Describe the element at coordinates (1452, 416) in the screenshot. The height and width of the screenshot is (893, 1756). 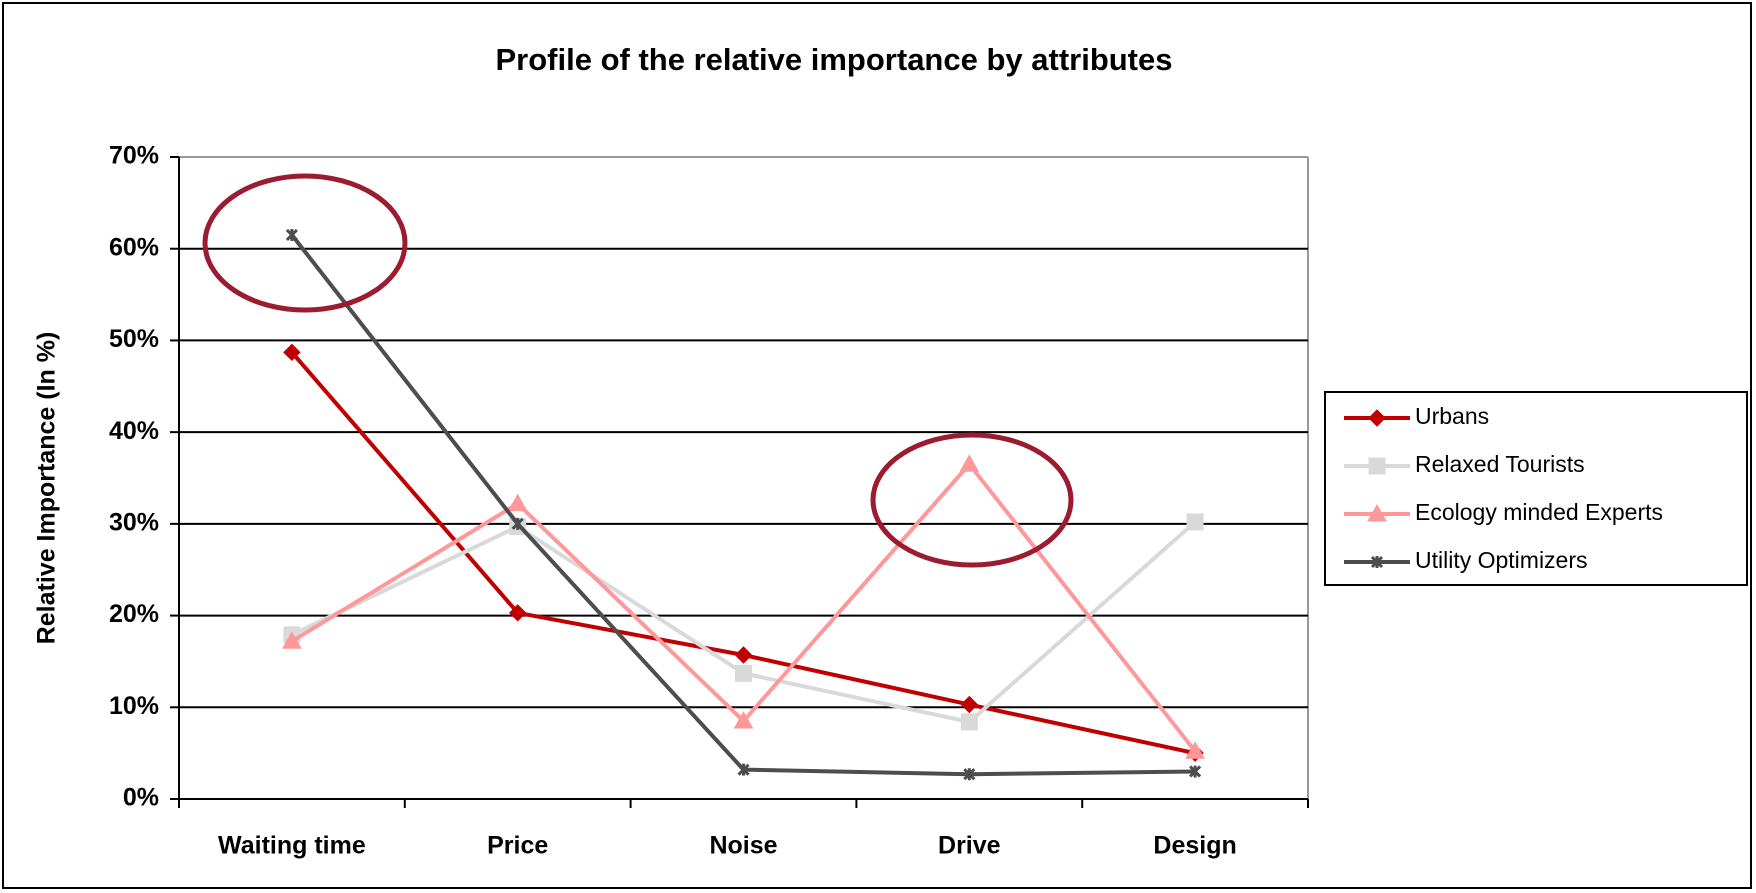
I see `legend-label: Urbans` at that location.